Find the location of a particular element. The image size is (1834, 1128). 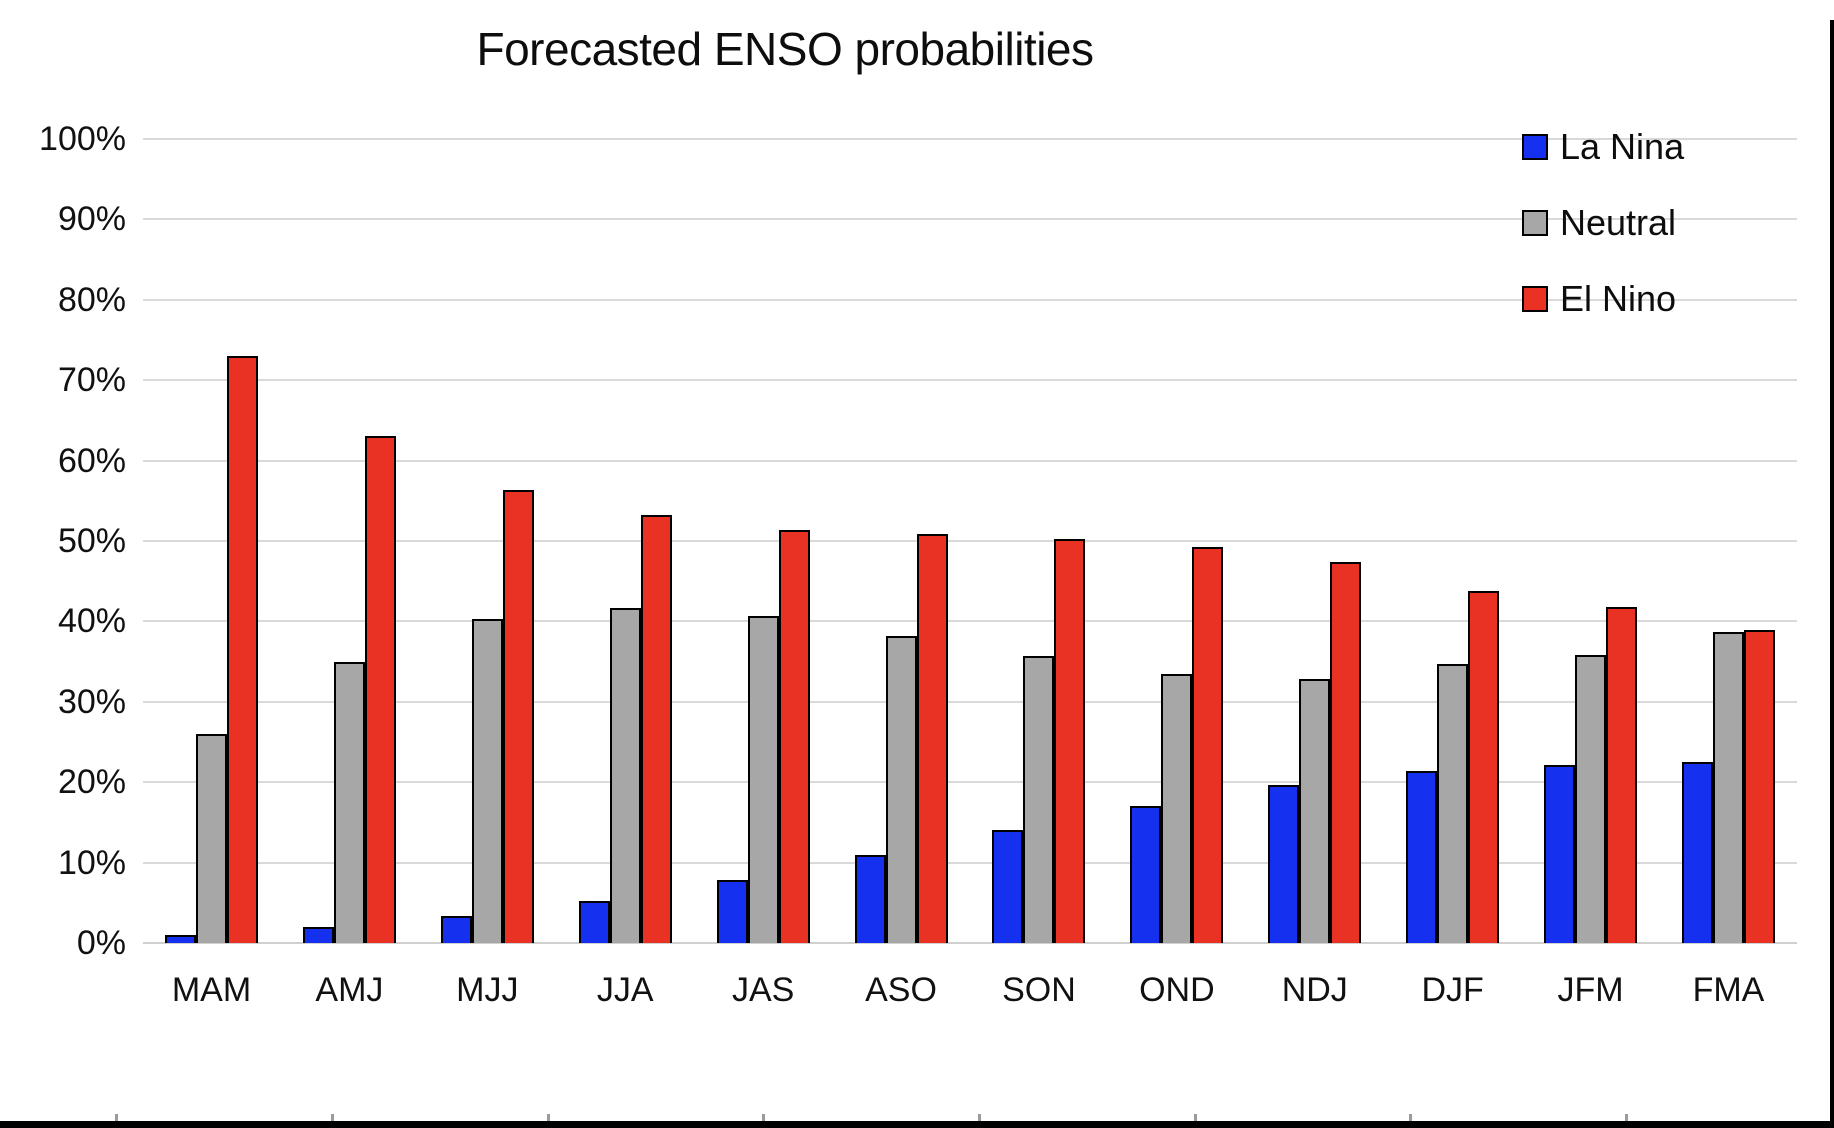

y-tick-label-20pct: 20% is located at coordinates (91, 782).